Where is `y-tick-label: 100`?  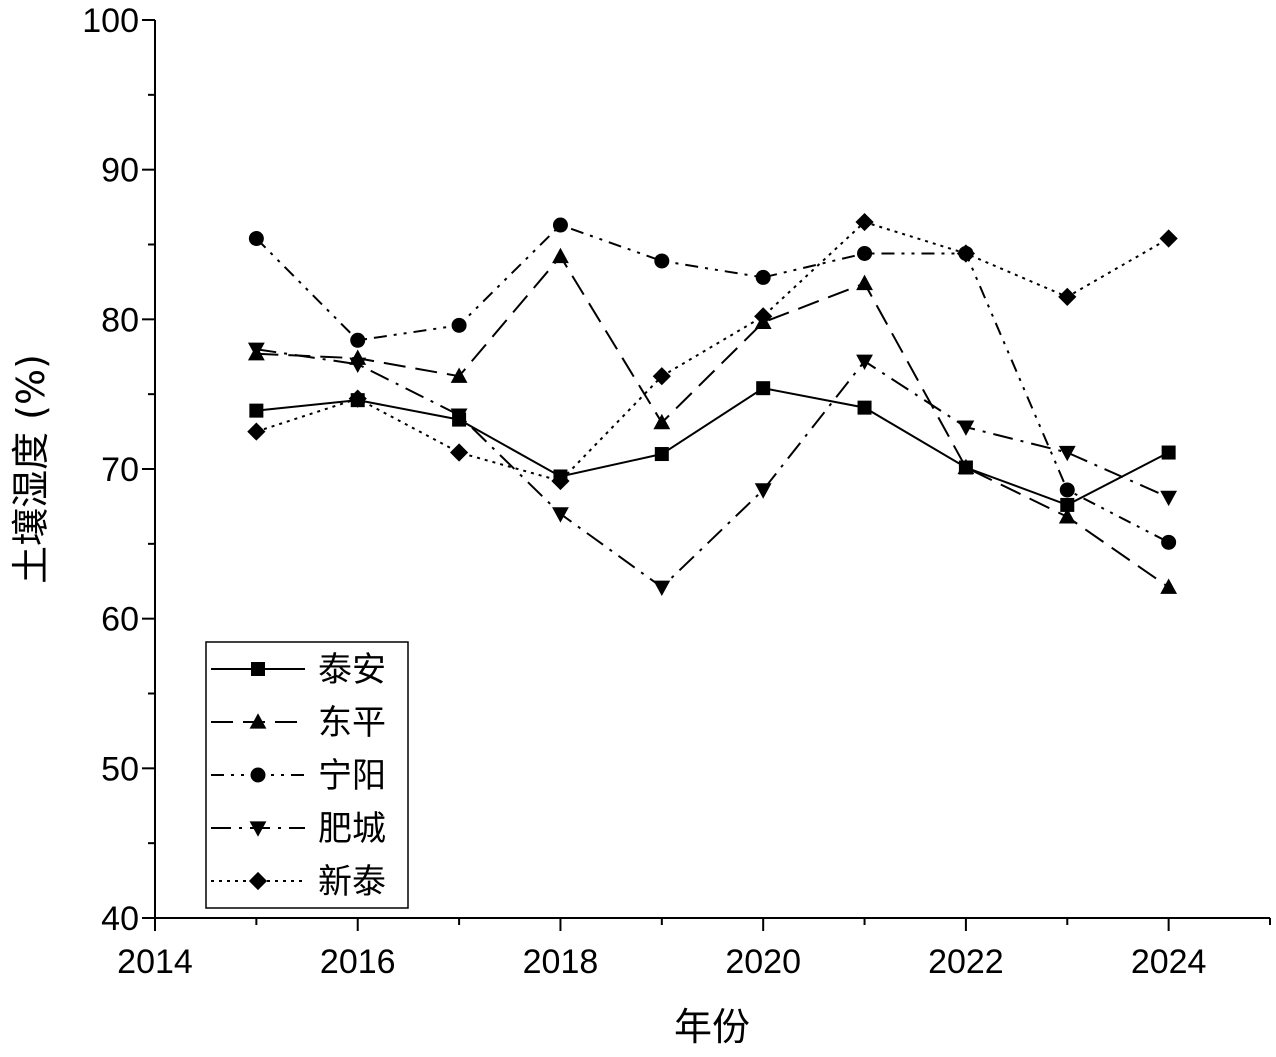
y-tick-label: 100 is located at coordinates (110, 21).